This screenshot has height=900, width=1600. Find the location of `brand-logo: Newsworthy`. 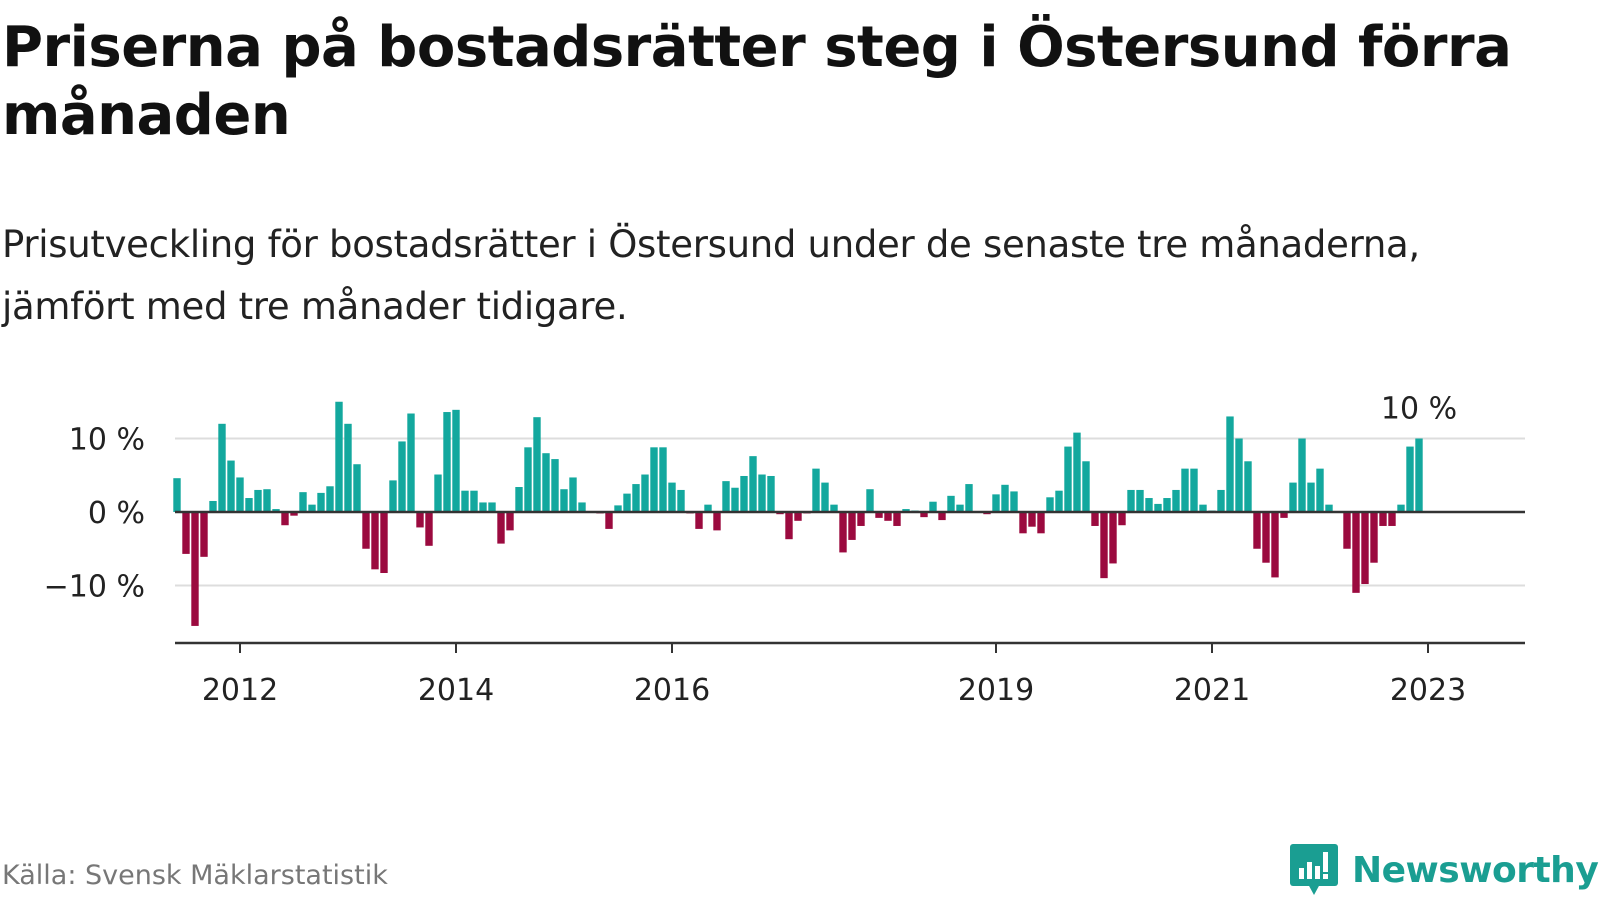

brand-logo: Newsworthy is located at coordinates (1444, 870).